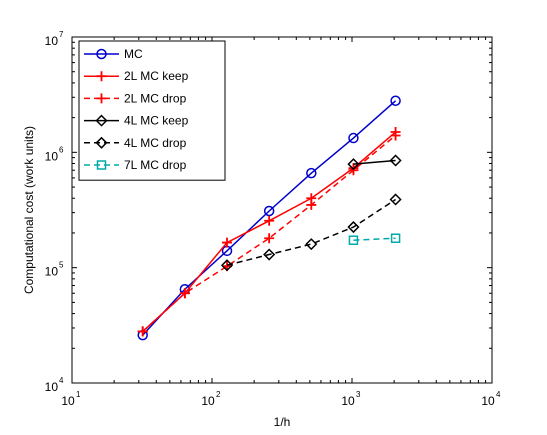 This screenshot has height=435, width=547. I want to click on series-4l-mc-drop, so click(311, 232).